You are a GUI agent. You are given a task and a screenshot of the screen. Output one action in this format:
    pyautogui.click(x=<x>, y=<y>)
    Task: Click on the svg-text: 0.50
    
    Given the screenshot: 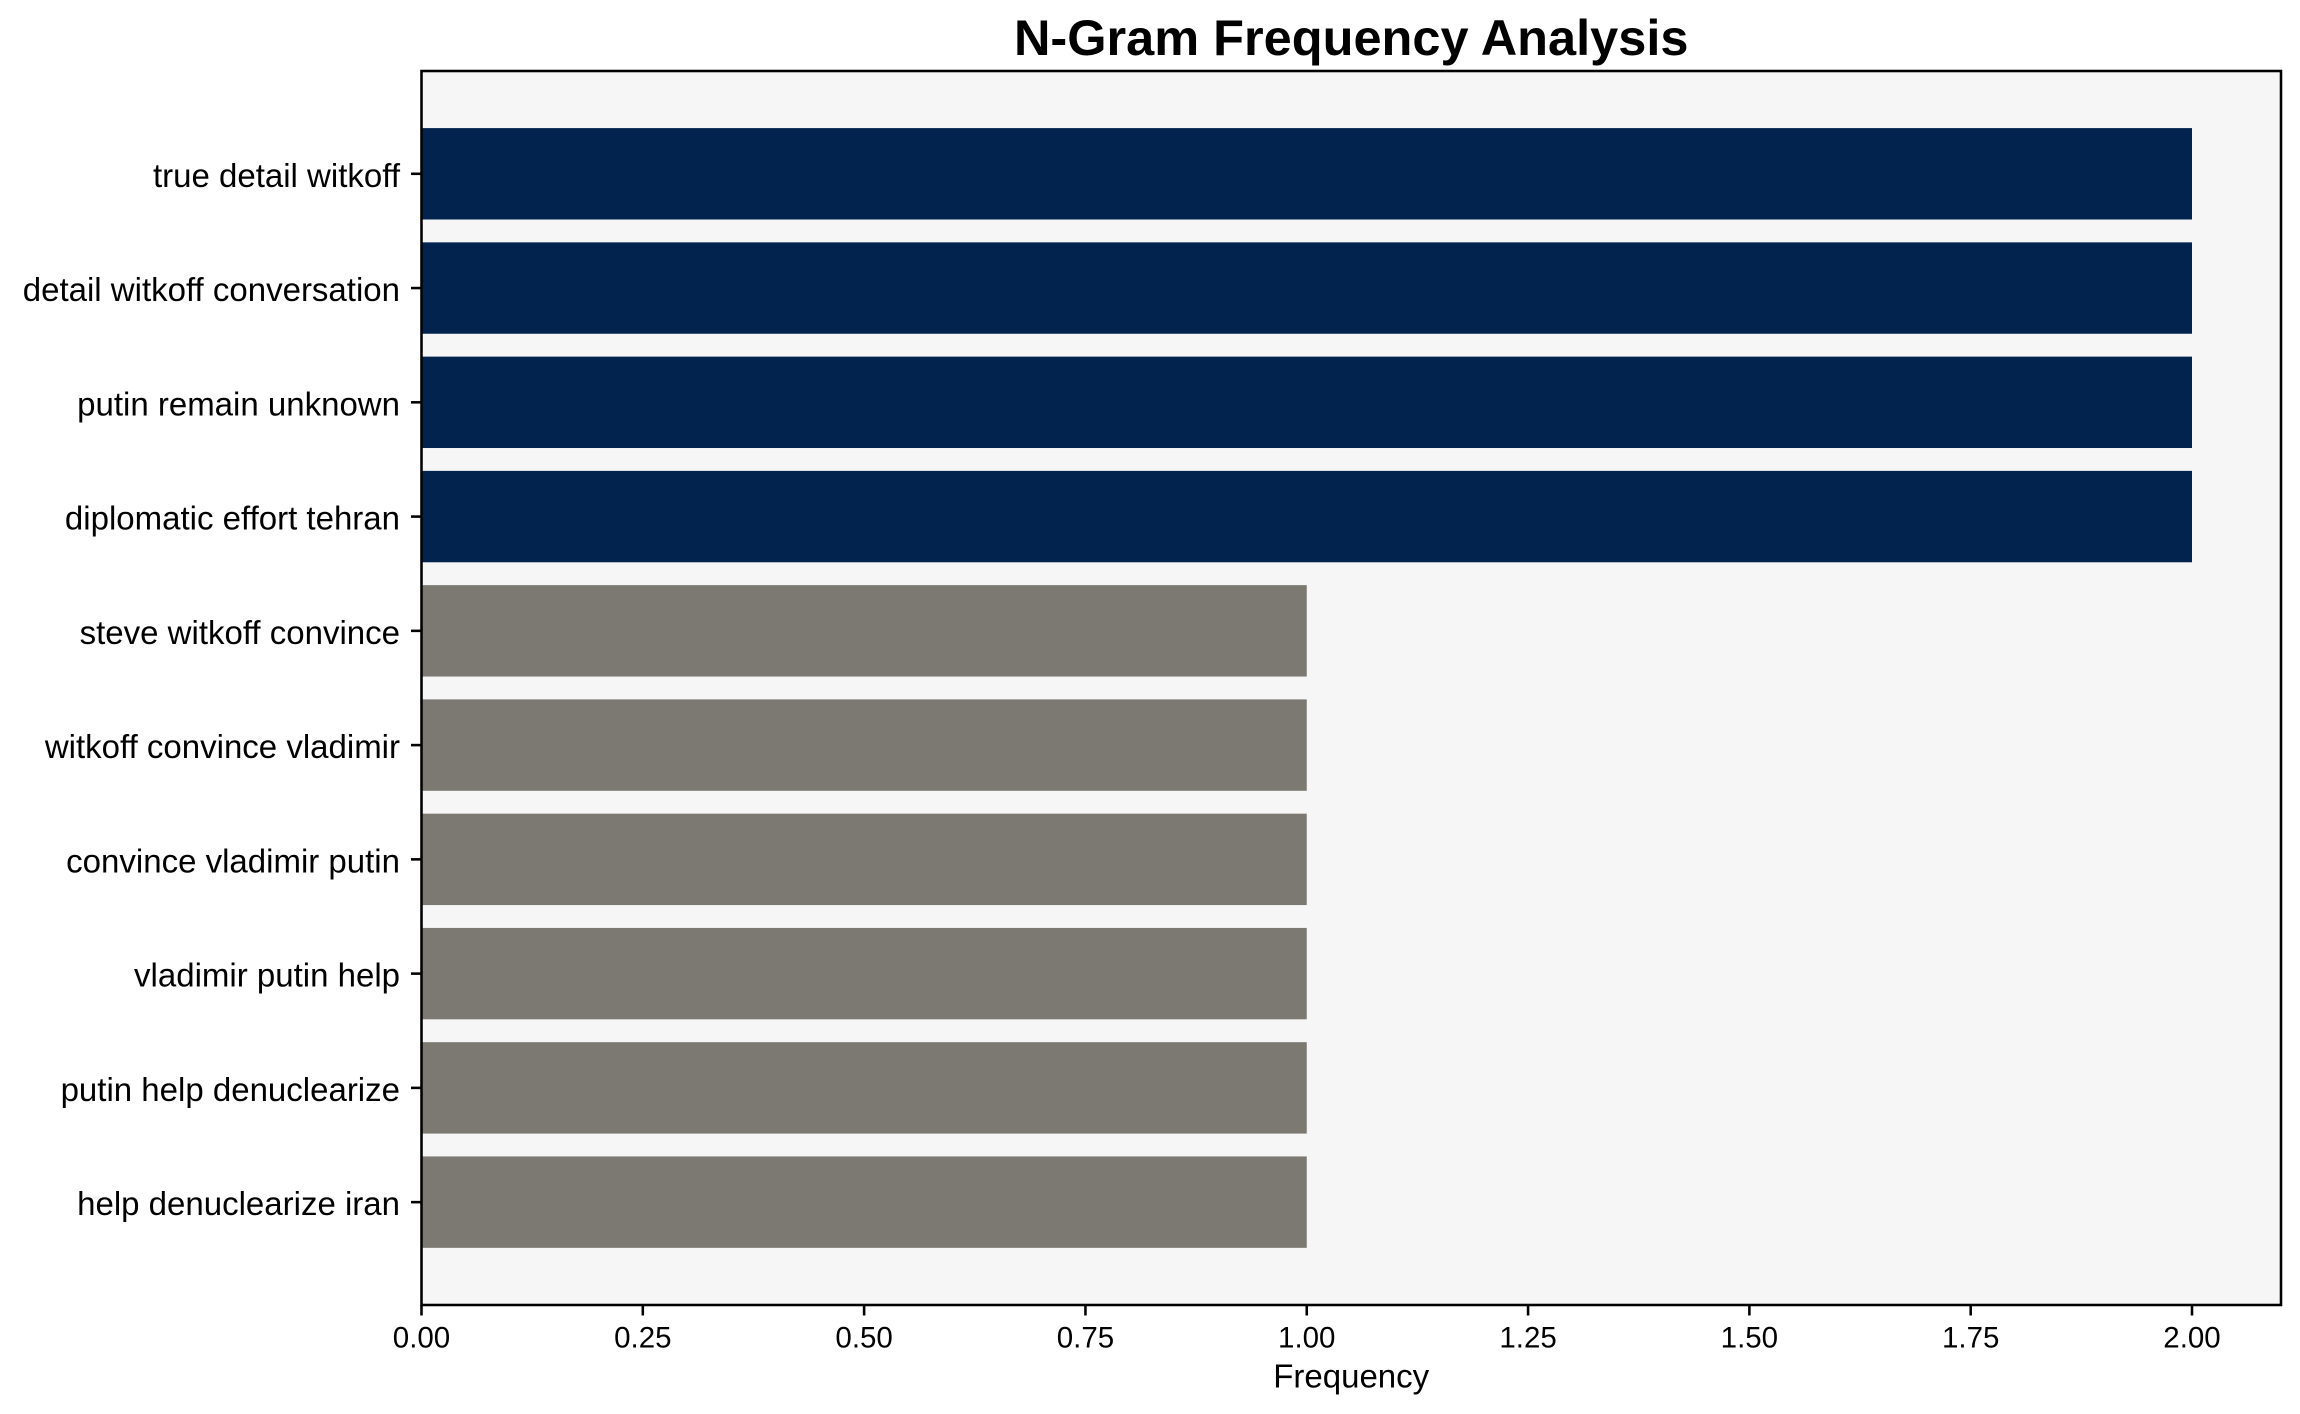 What is the action you would take?
    pyautogui.click(x=863, y=1338)
    